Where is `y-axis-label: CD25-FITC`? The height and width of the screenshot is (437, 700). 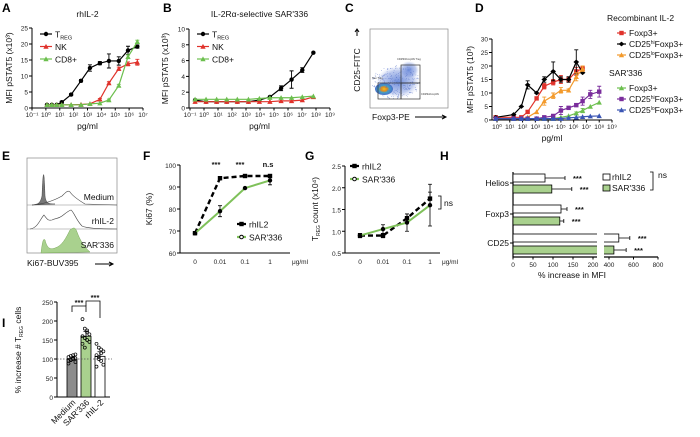 y-axis-label: CD25-FITC is located at coordinates (357, 69).